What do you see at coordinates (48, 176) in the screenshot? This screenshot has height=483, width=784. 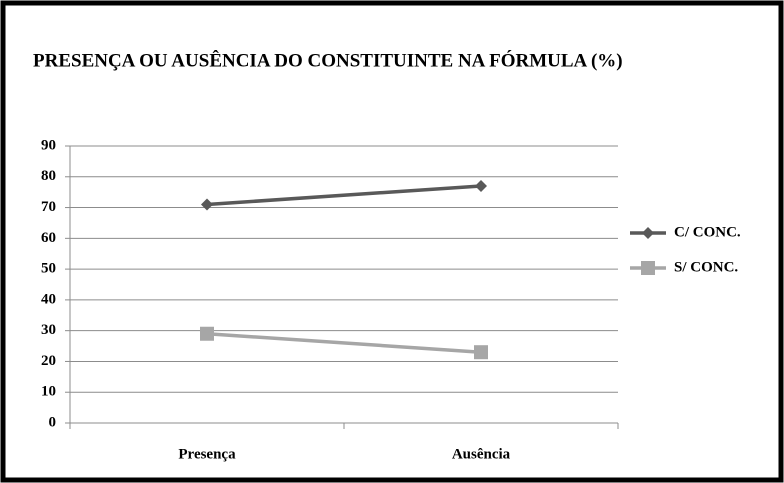 I see `y-tick-label: 80` at bounding box center [48, 176].